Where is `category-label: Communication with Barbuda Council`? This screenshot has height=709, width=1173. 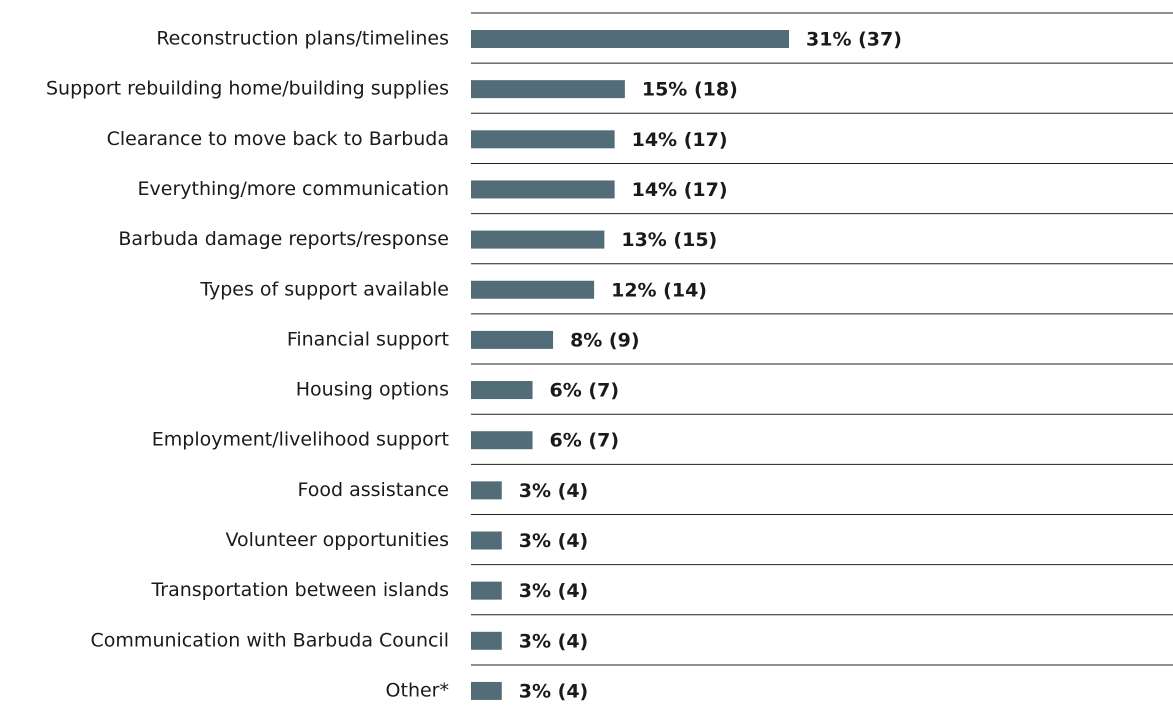 category-label: Communication with Barbuda Council is located at coordinates (270, 640).